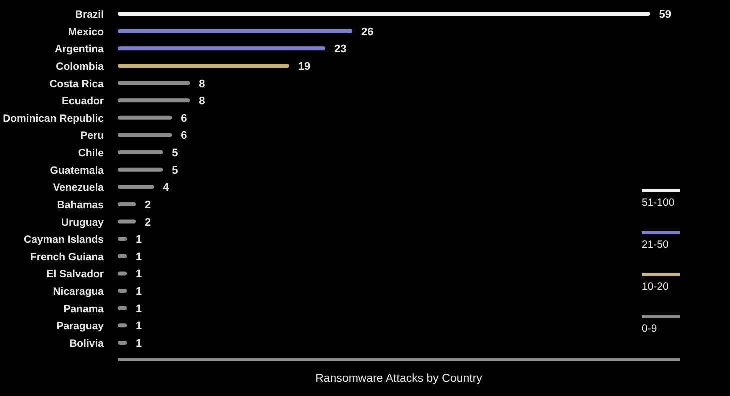 The image size is (730, 396). I want to click on y-tick-label: Peru, so click(92, 136).